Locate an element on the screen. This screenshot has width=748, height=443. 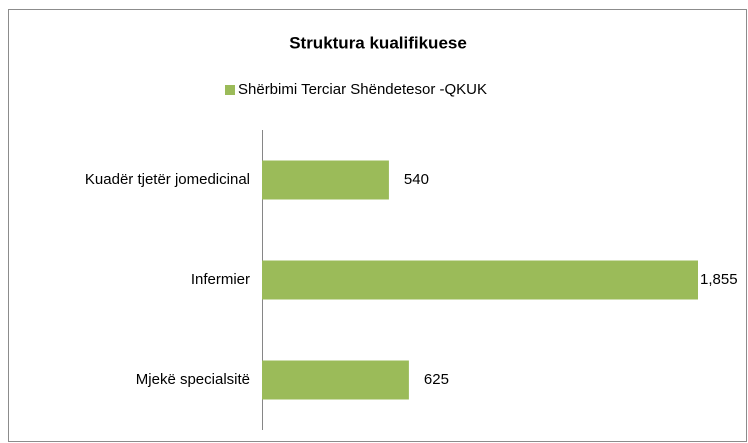
y-tick-label: Kuadër tjetër jomedicinal is located at coordinates (167, 179).